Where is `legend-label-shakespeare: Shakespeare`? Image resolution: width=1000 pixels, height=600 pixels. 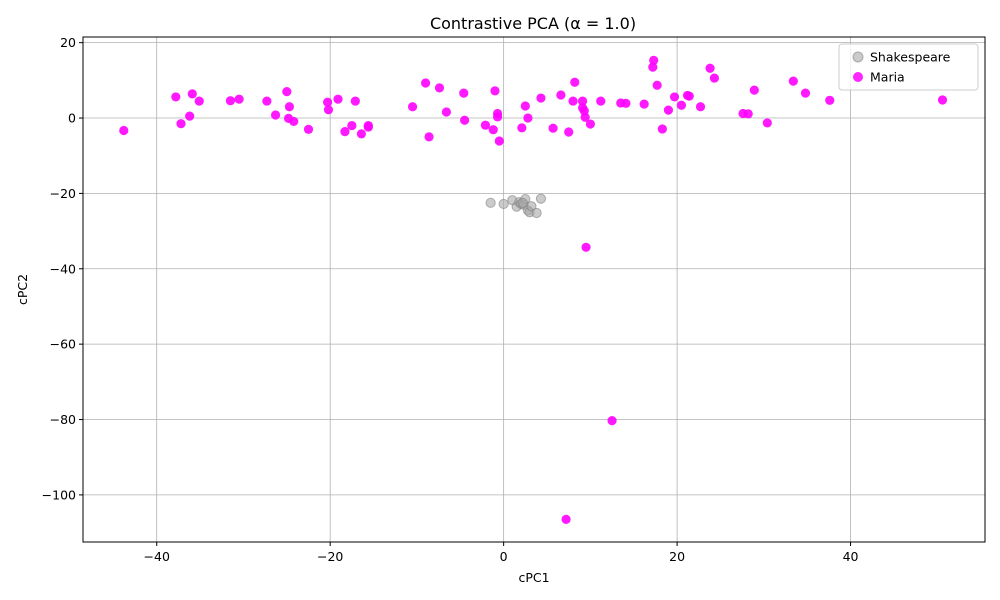
legend-label-shakespeare: Shakespeare is located at coordinates (910, 57).